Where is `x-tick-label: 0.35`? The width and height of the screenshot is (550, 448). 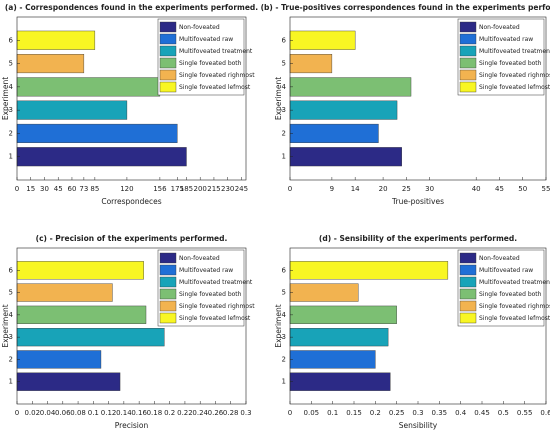 x-tick-label: 0.35 is located at coordinates (440, 413).